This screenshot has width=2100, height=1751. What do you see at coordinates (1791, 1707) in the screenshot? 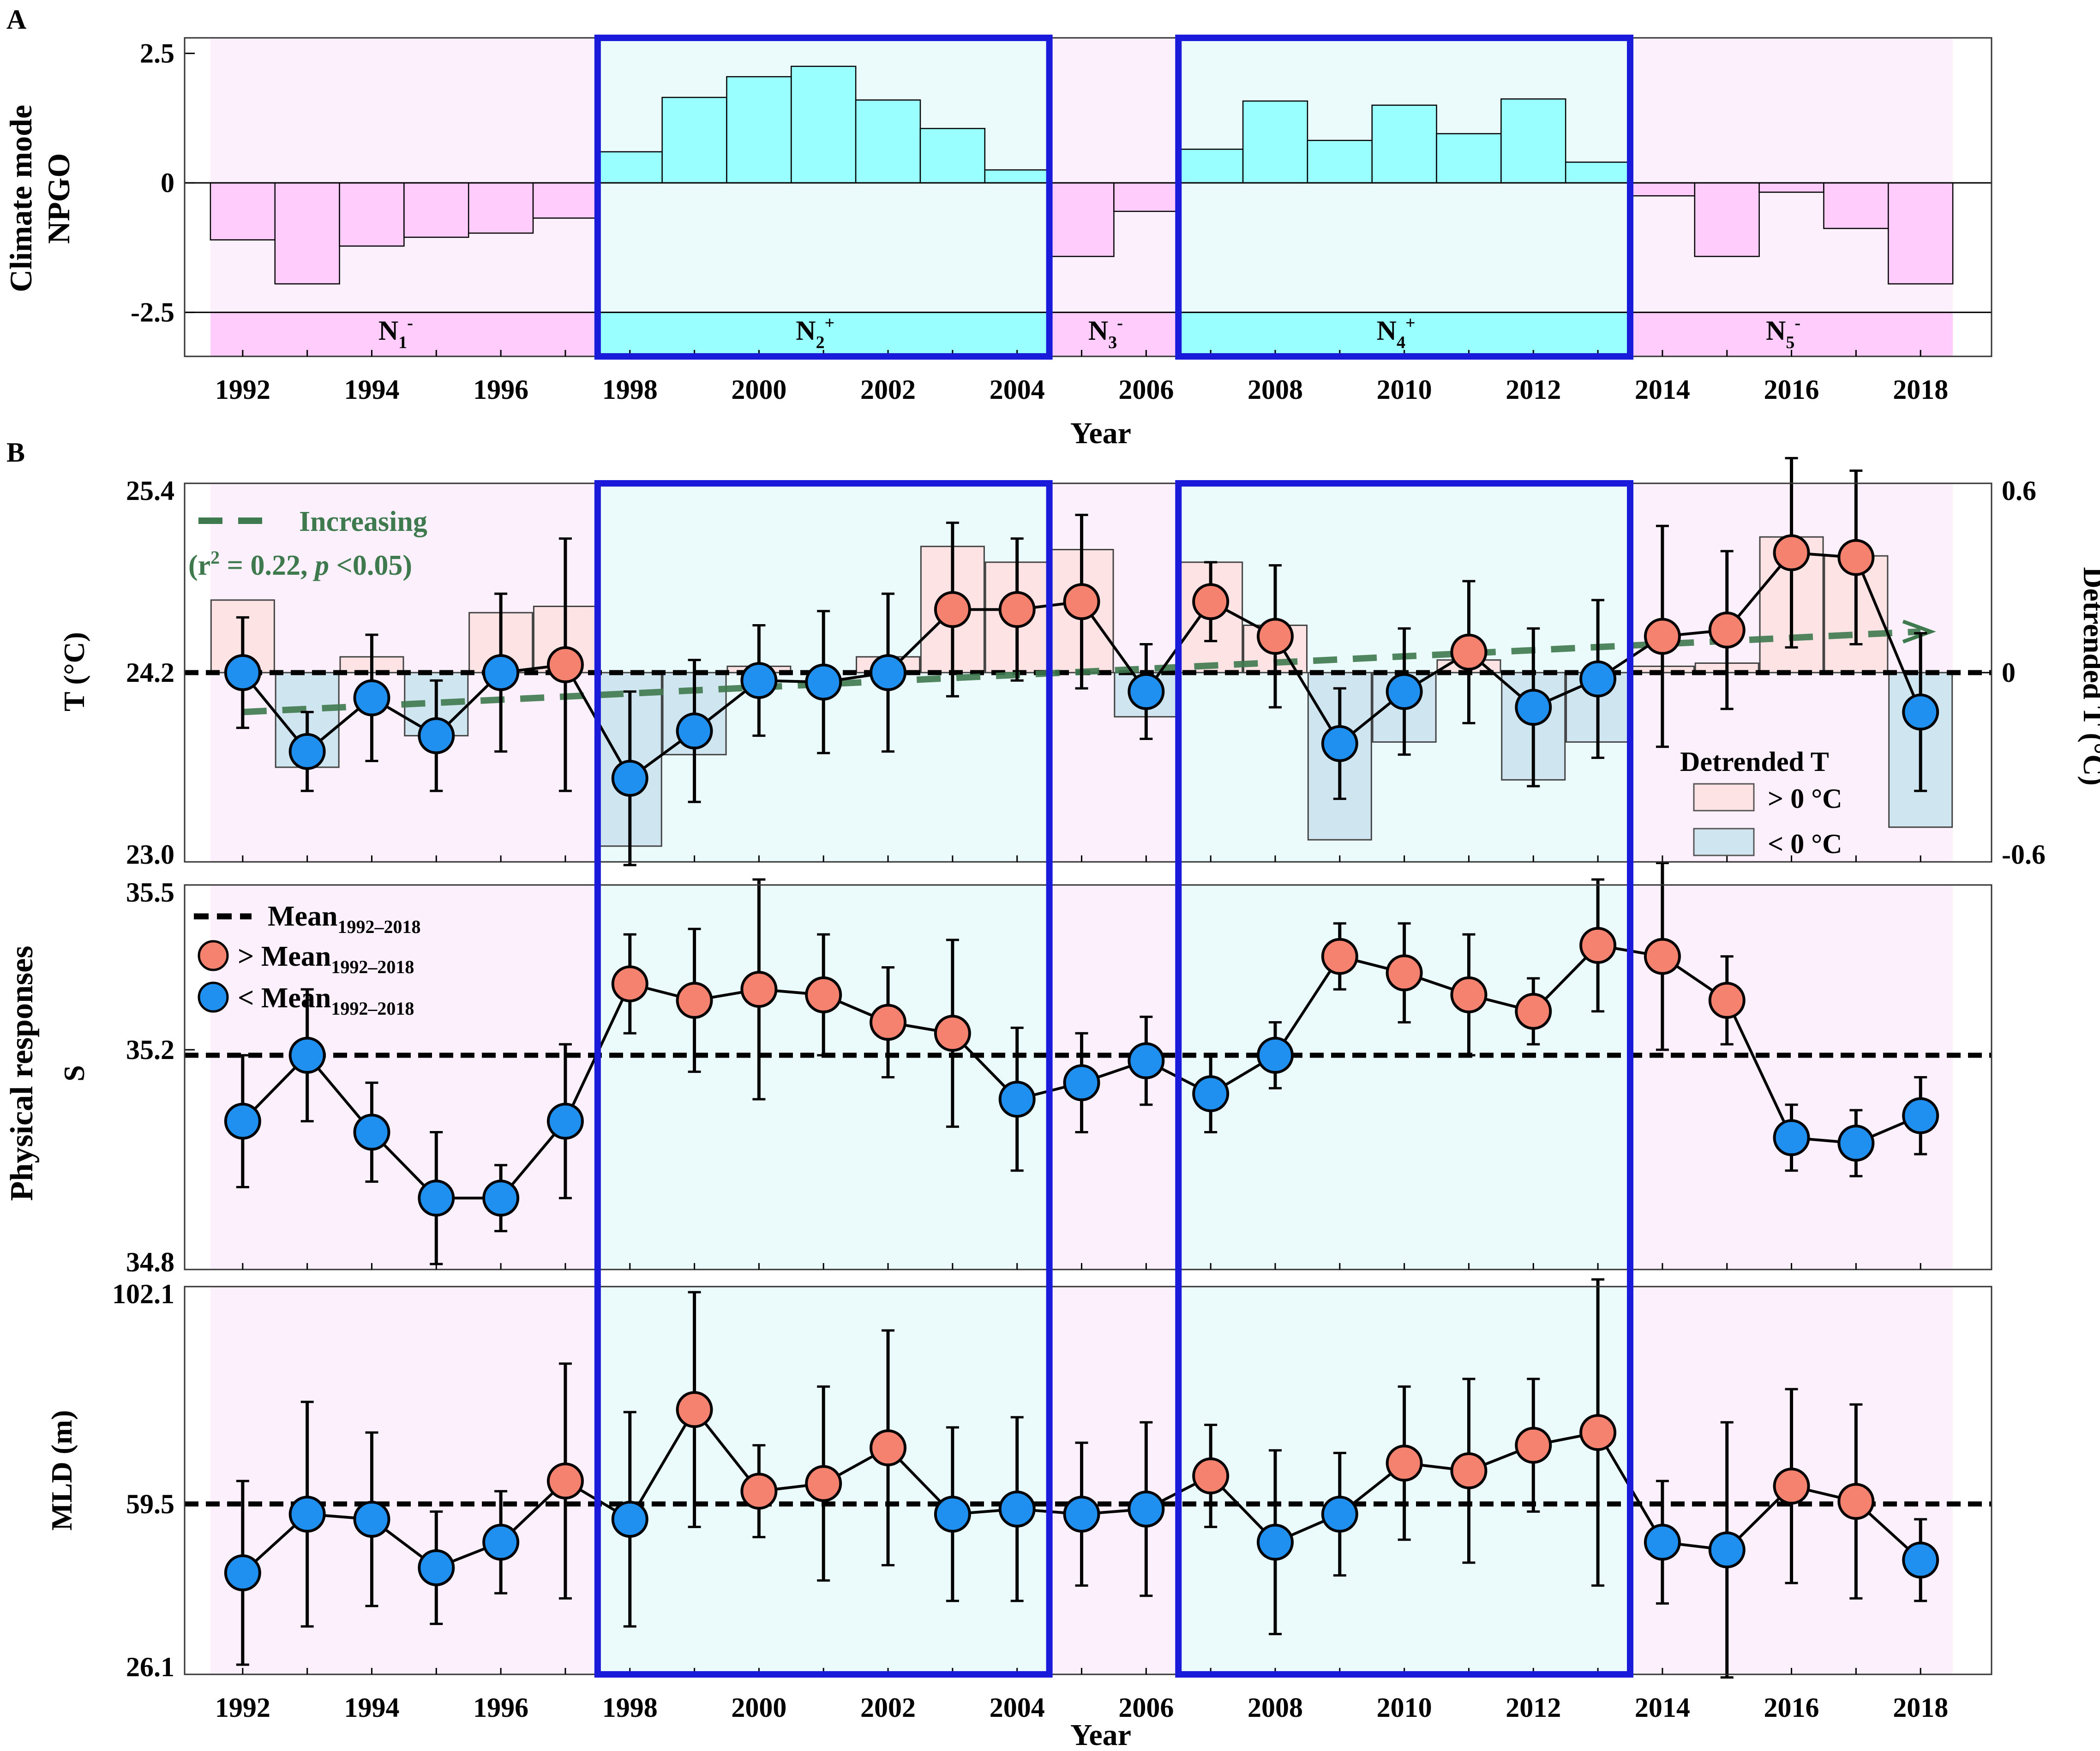
I see `mld-xtick-label: 2016` at bounding box center [1791, 1707].